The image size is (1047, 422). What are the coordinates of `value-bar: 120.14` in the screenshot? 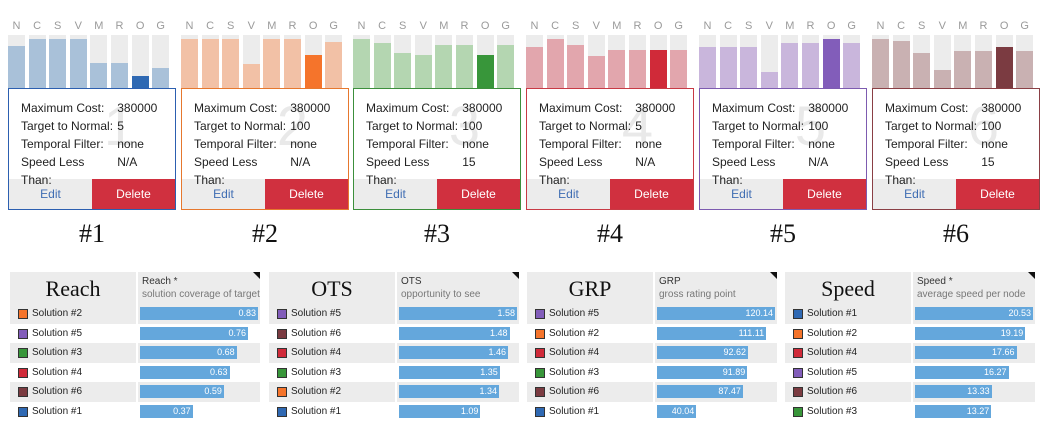 It's located at (716, 313).